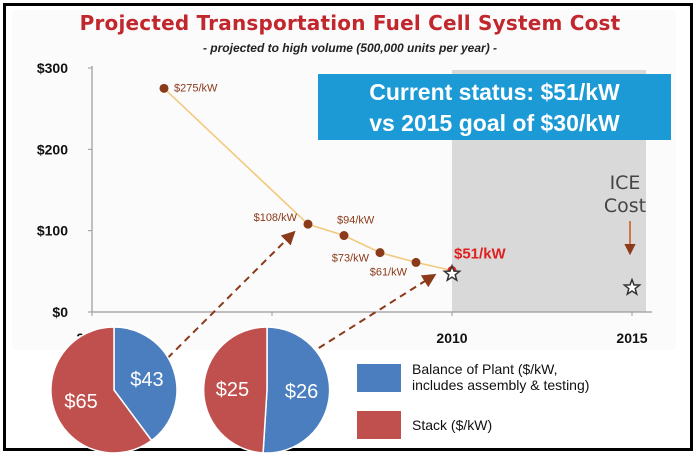 The width and height of the screenshot is (700, 458). What do you see at coordinates (631, 338) in the screenshot?
I see `x-tick-label: 2015` at bounding box center [631, 338].